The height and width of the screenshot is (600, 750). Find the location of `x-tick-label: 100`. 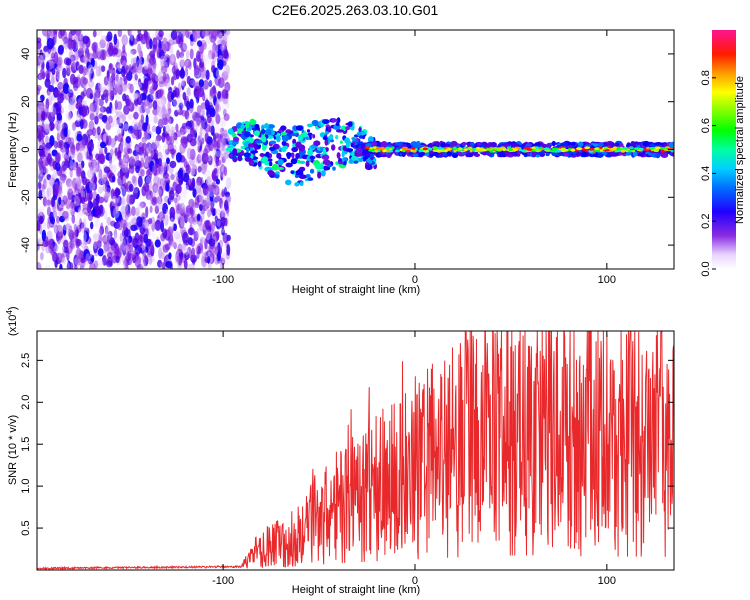

x-tick-label: 100 is located at coordinates (607, 581).